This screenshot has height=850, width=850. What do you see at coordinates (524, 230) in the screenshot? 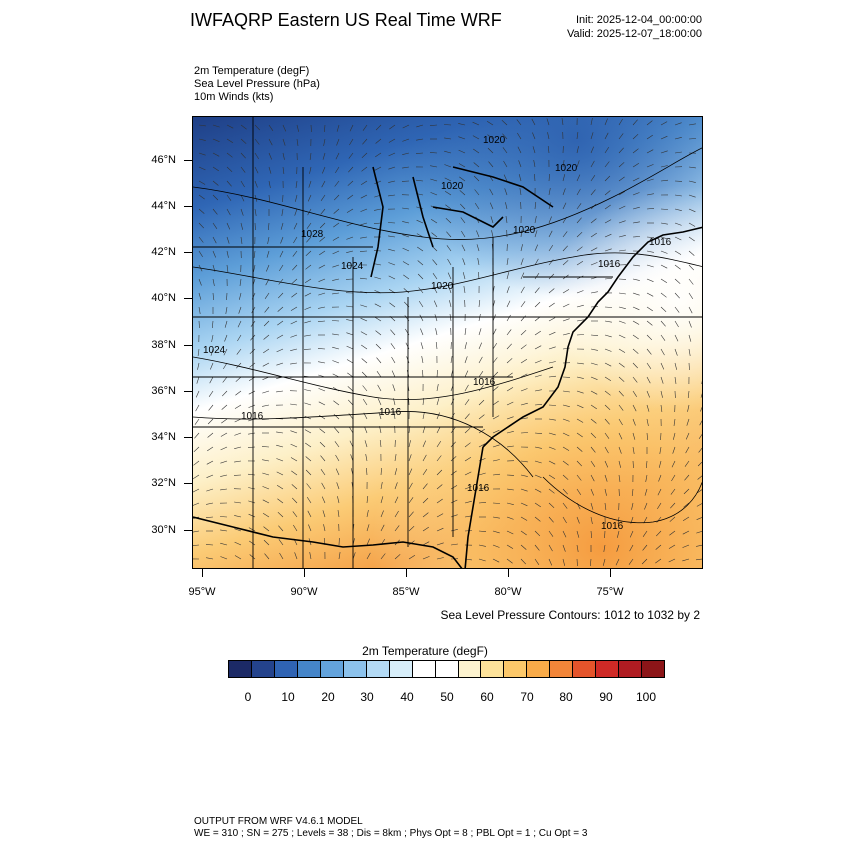
I see `pressure-label: 1020` at bounding box center [524, 230].